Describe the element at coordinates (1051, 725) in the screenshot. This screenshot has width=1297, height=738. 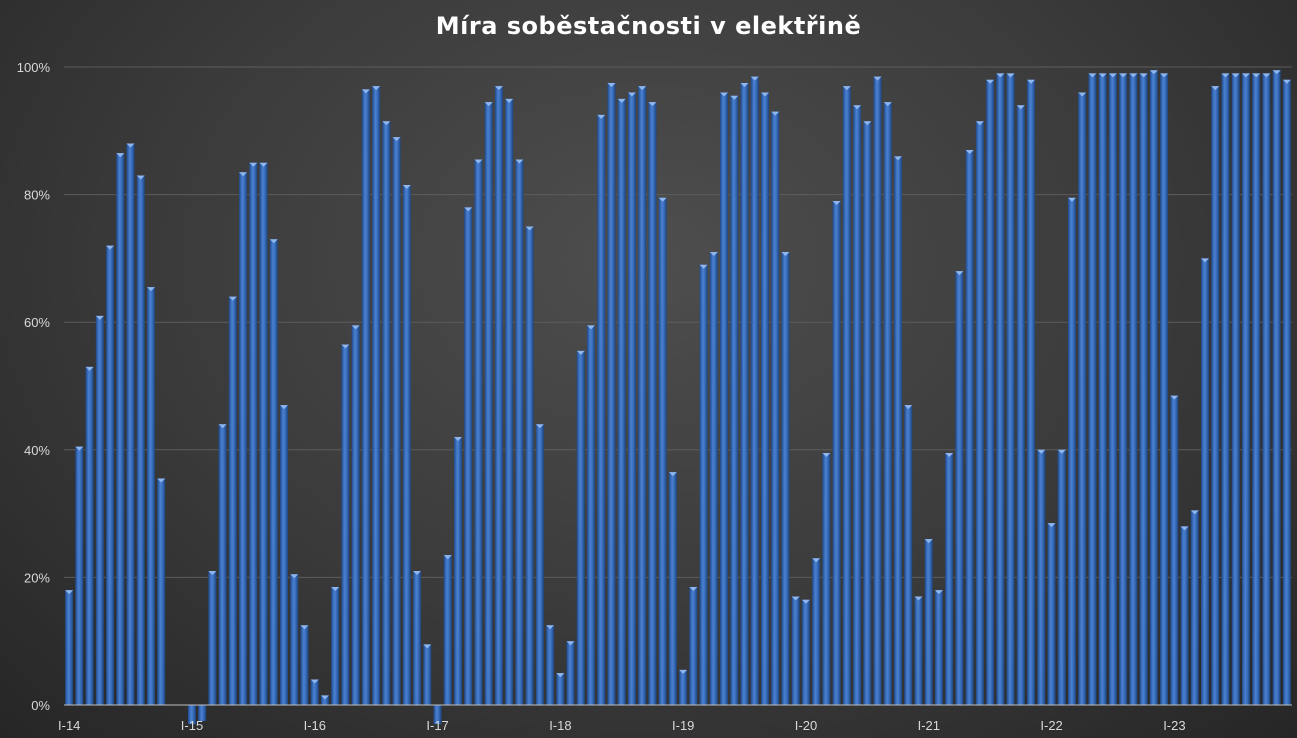
I see `x-tick-label: I-22` at that location.